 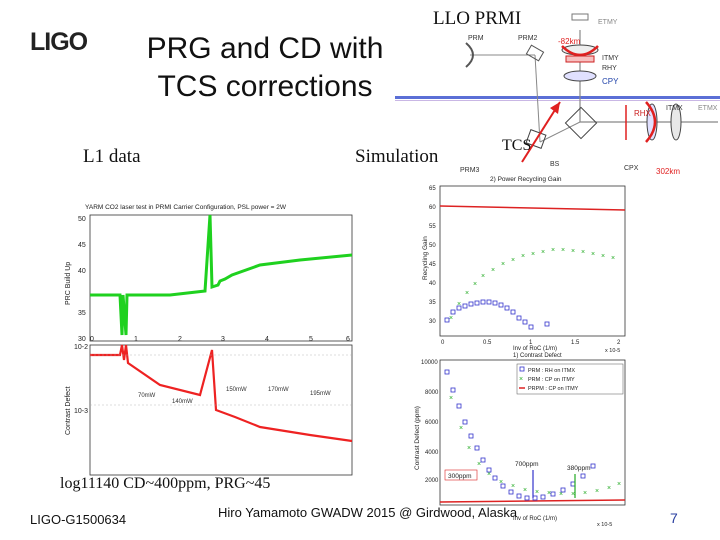 What do you see at coordinates (136, 339) in the screenshot?
I see `l1-xtick: 1` at bounding box center [136, 339].